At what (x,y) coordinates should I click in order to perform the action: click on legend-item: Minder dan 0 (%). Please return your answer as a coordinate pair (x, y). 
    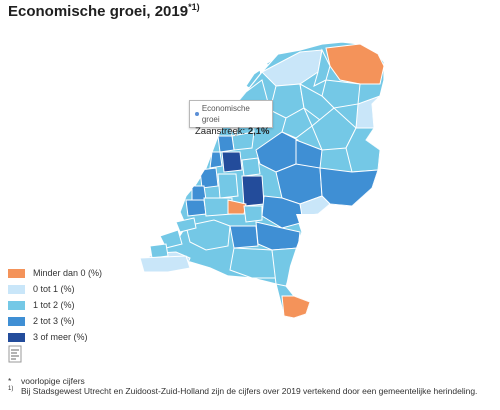
    Looking at the image, I should click on (55, 273).